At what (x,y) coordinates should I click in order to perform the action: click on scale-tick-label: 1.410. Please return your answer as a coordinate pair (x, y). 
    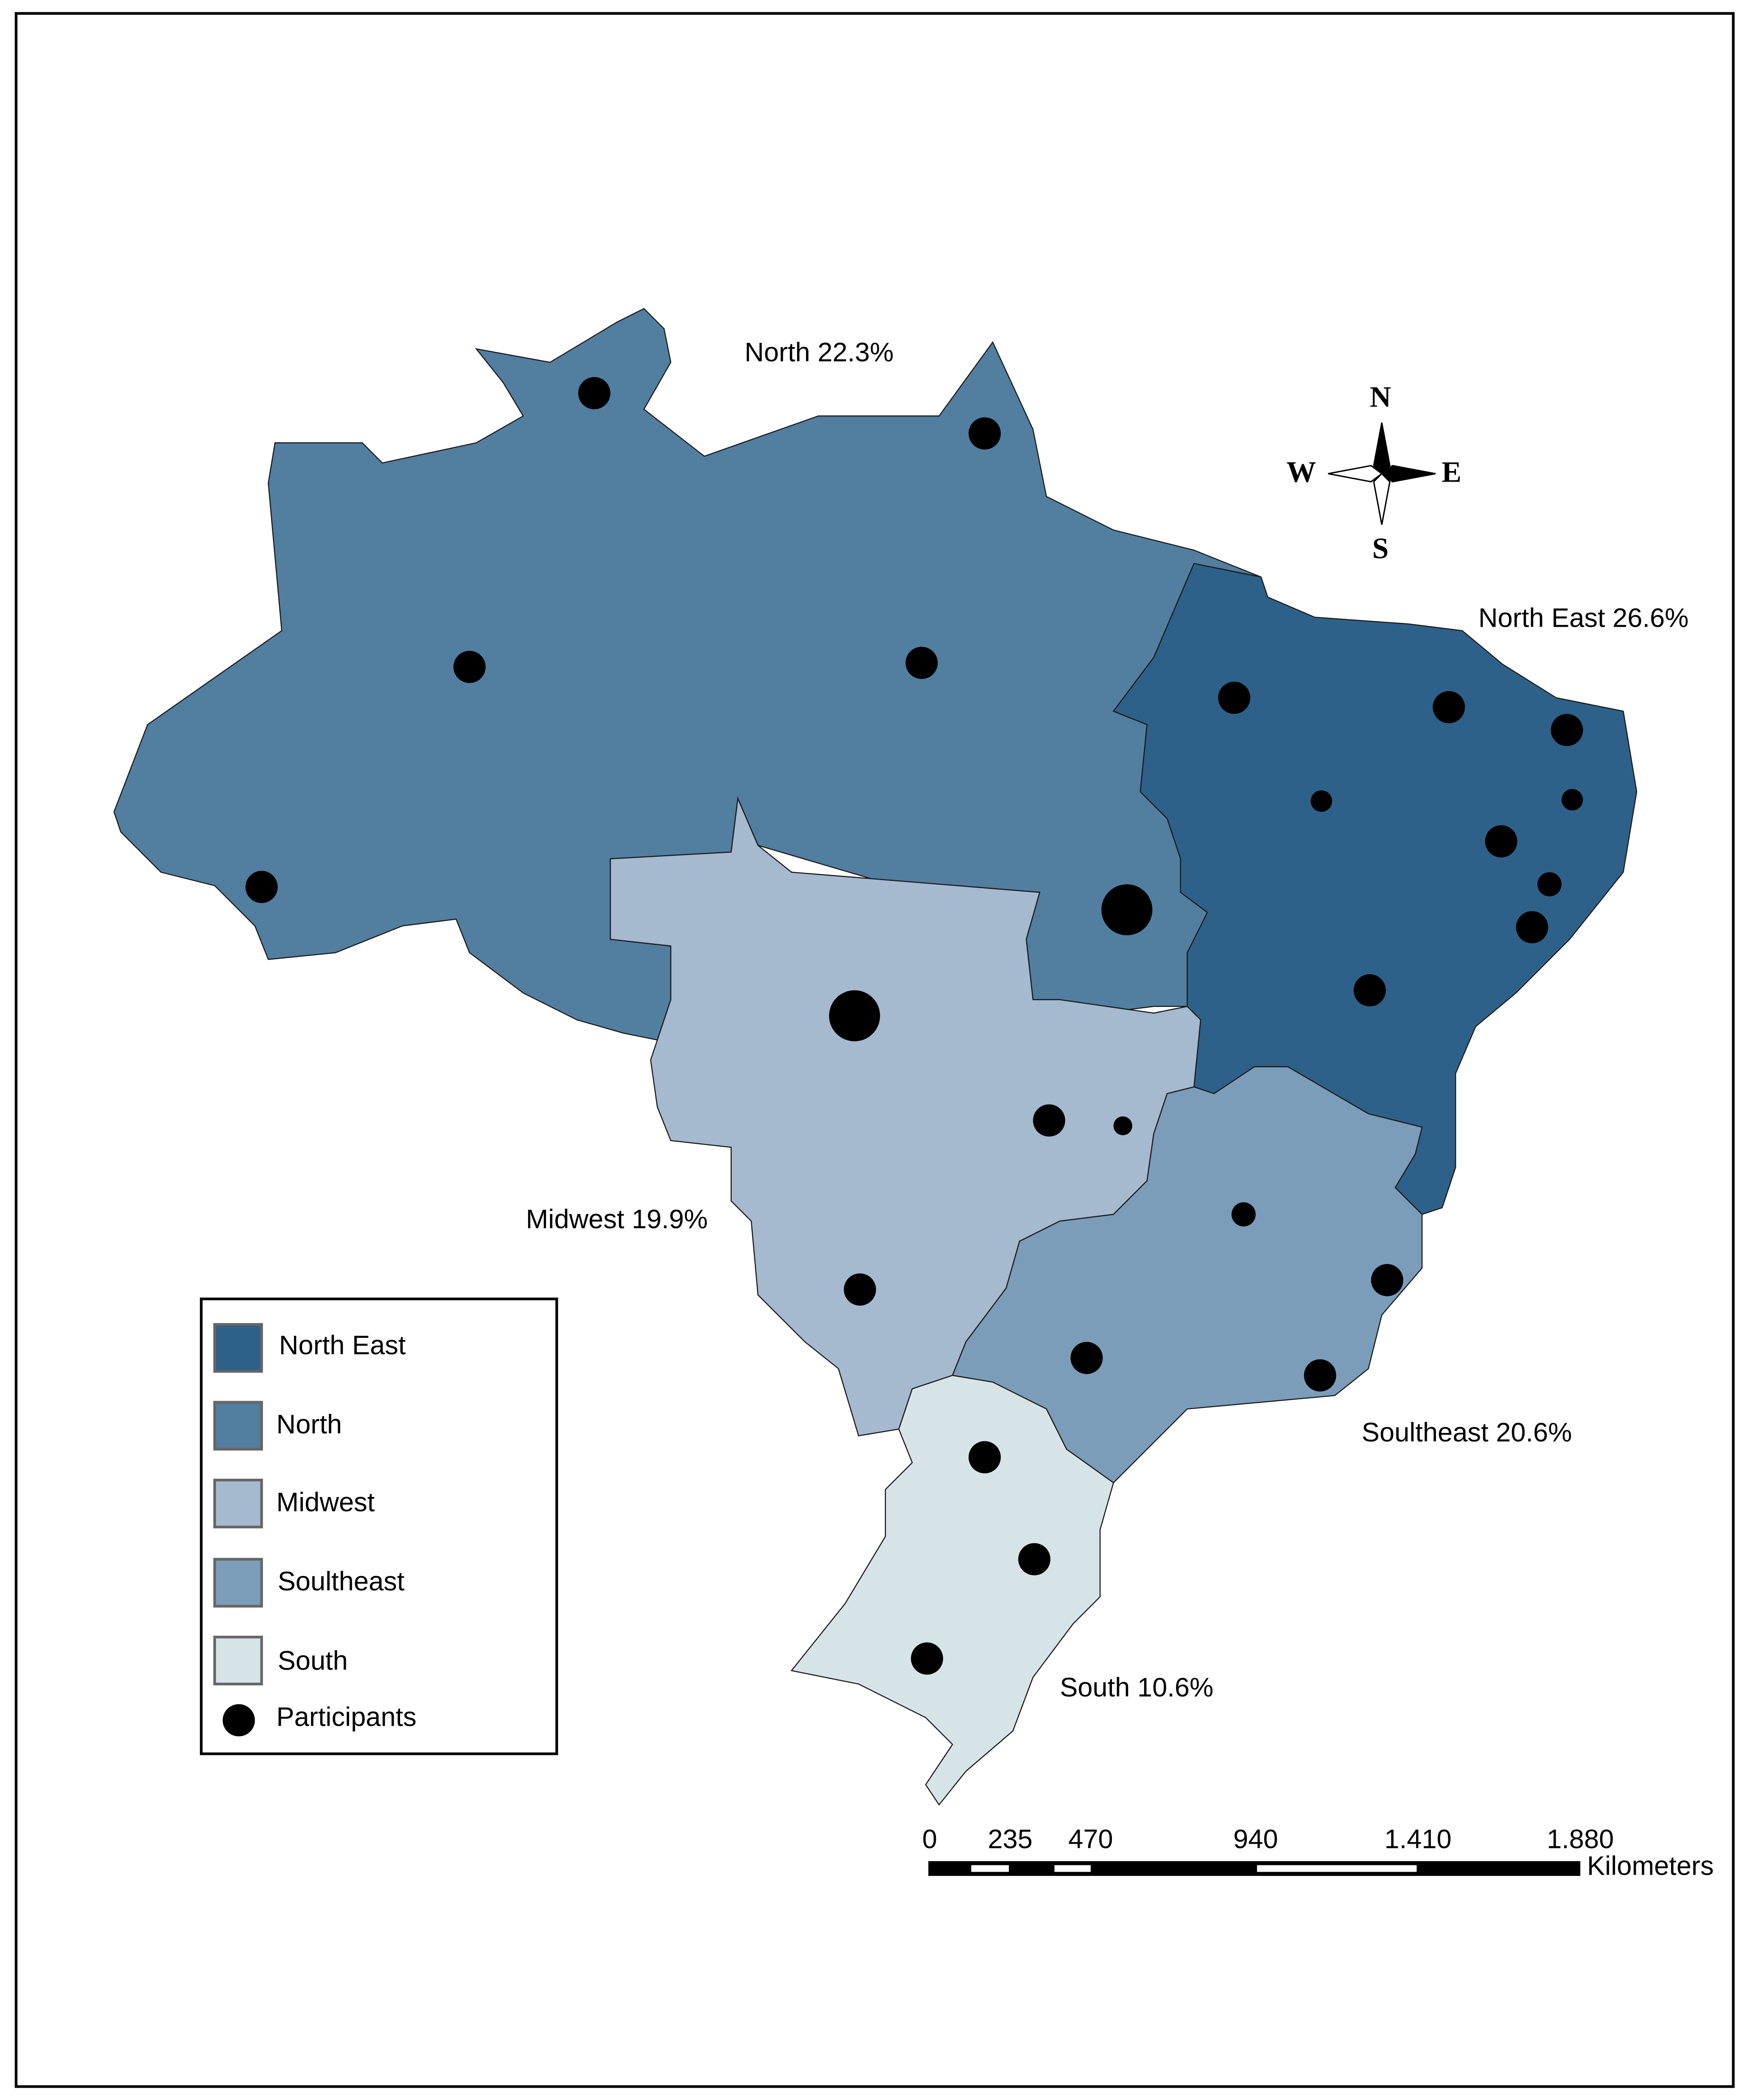
    Looking at the image, I should click on (1417, 1839).